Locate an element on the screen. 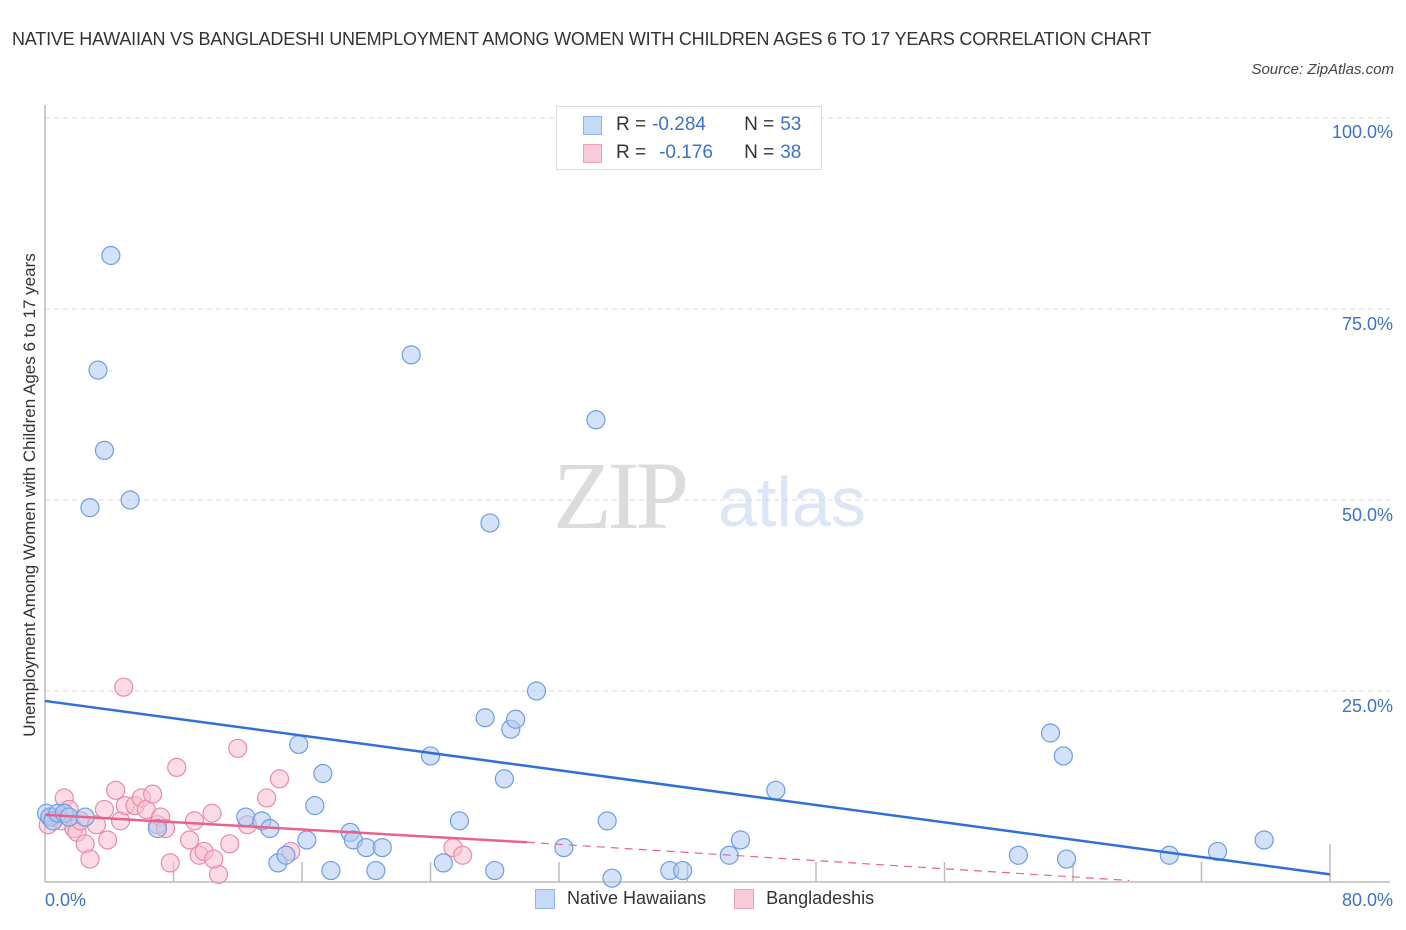  legend-item-native-hawaiians: Native Hawaiians is located at coordinates (620, 898).